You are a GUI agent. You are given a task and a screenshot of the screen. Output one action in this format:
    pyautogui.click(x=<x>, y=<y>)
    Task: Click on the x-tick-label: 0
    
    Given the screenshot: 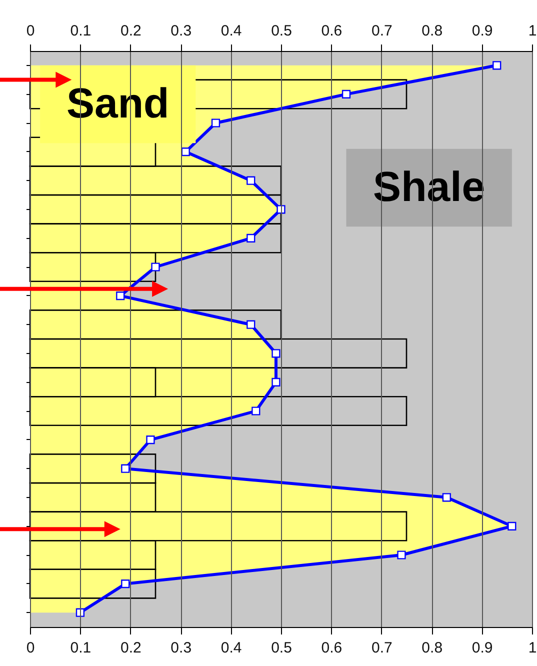 What is the action you would take?
    pyautogui.click(x=30, y=648)
    